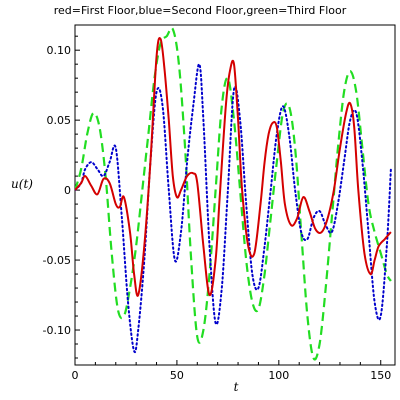  Describe the element at coordinates (75, 375) in the screenshot. I see `x-tick-label: 0` at that location.